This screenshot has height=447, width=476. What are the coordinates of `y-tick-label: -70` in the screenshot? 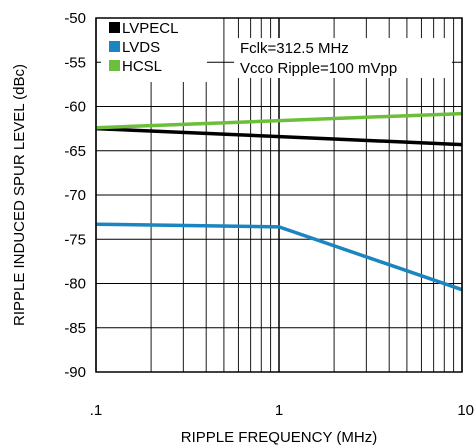 It's located at (75, 195).